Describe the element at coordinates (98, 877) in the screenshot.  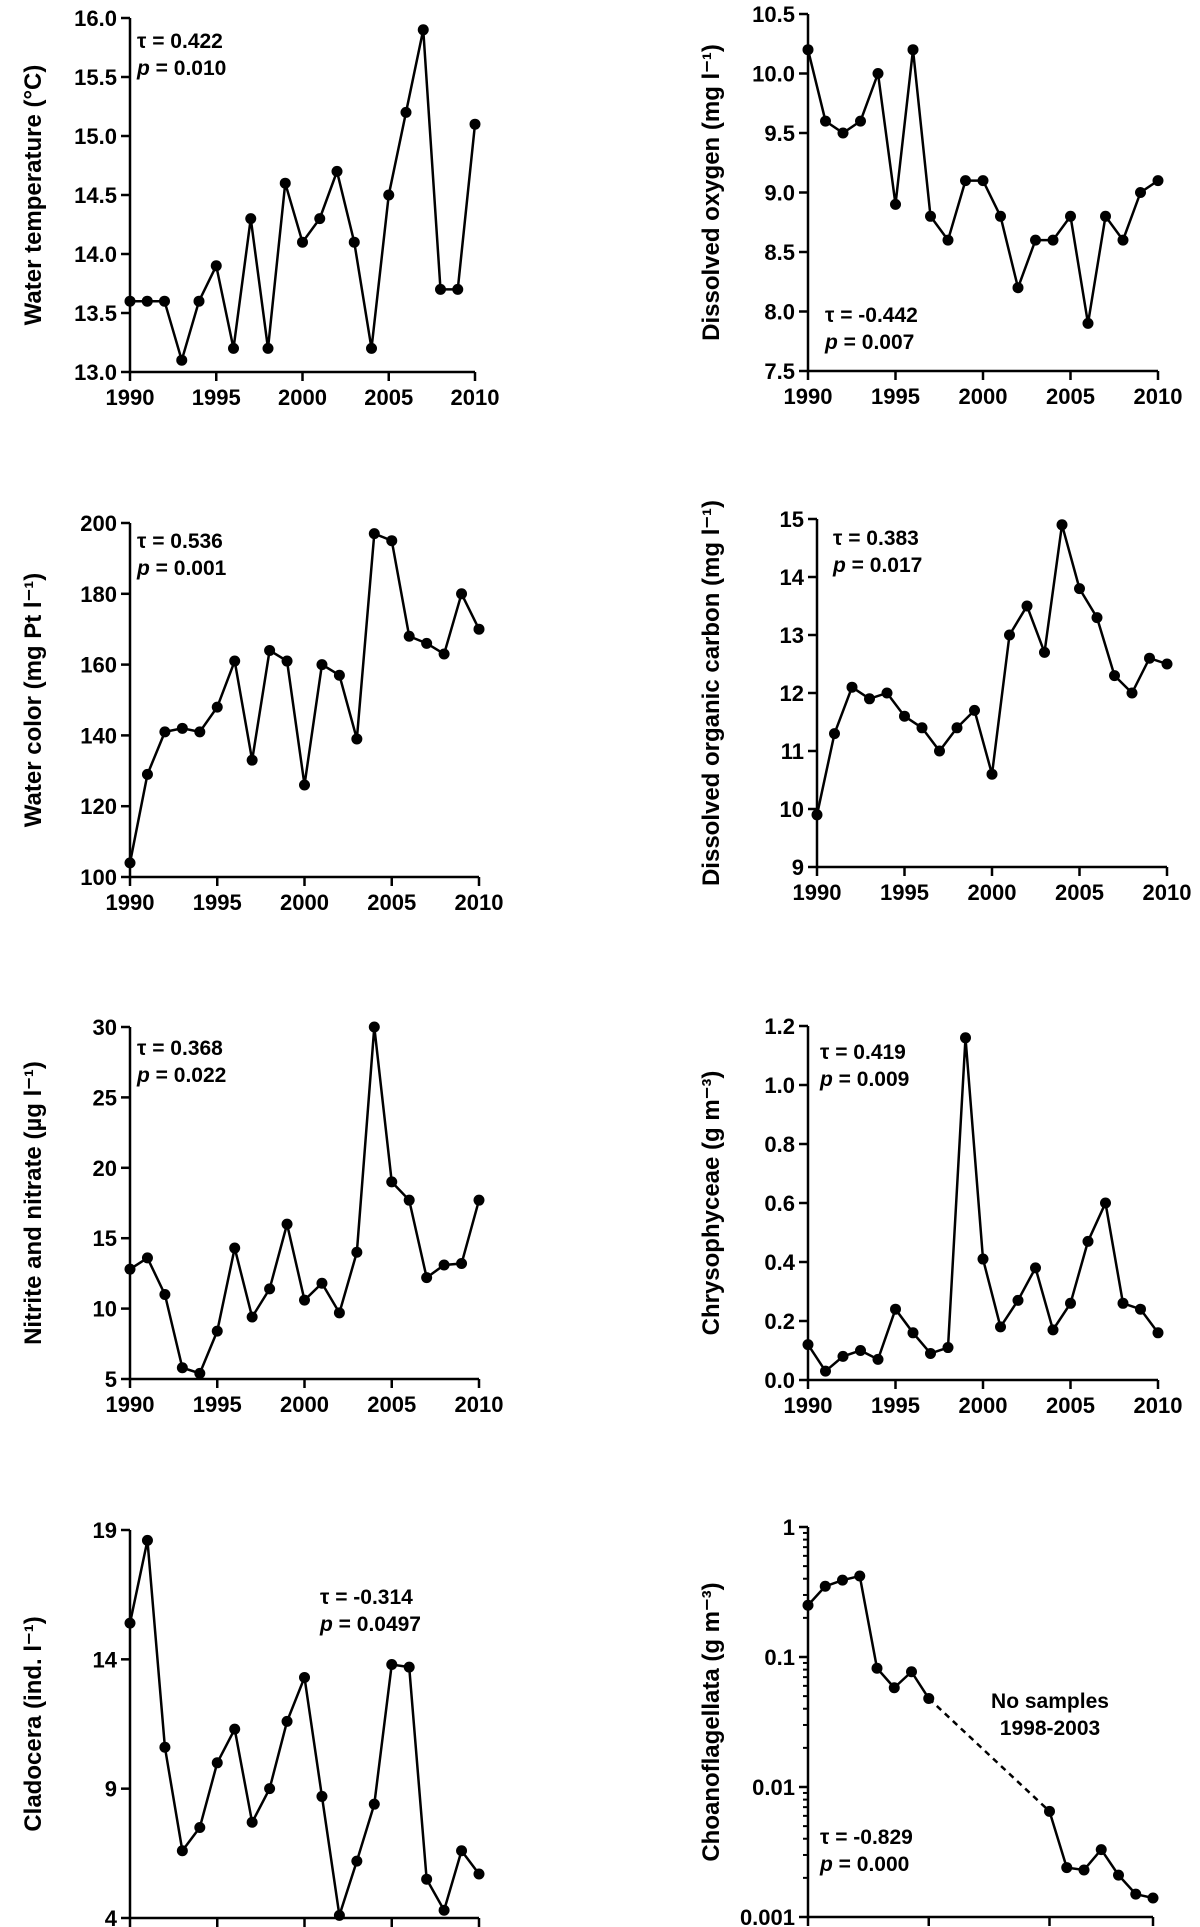
I see `y-tick-label: 100` at that location.